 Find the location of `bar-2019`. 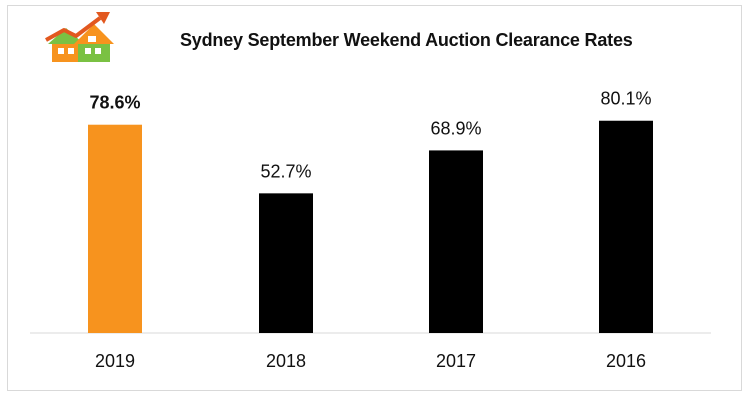

bar-2019 is located at coordinates (115, 229).